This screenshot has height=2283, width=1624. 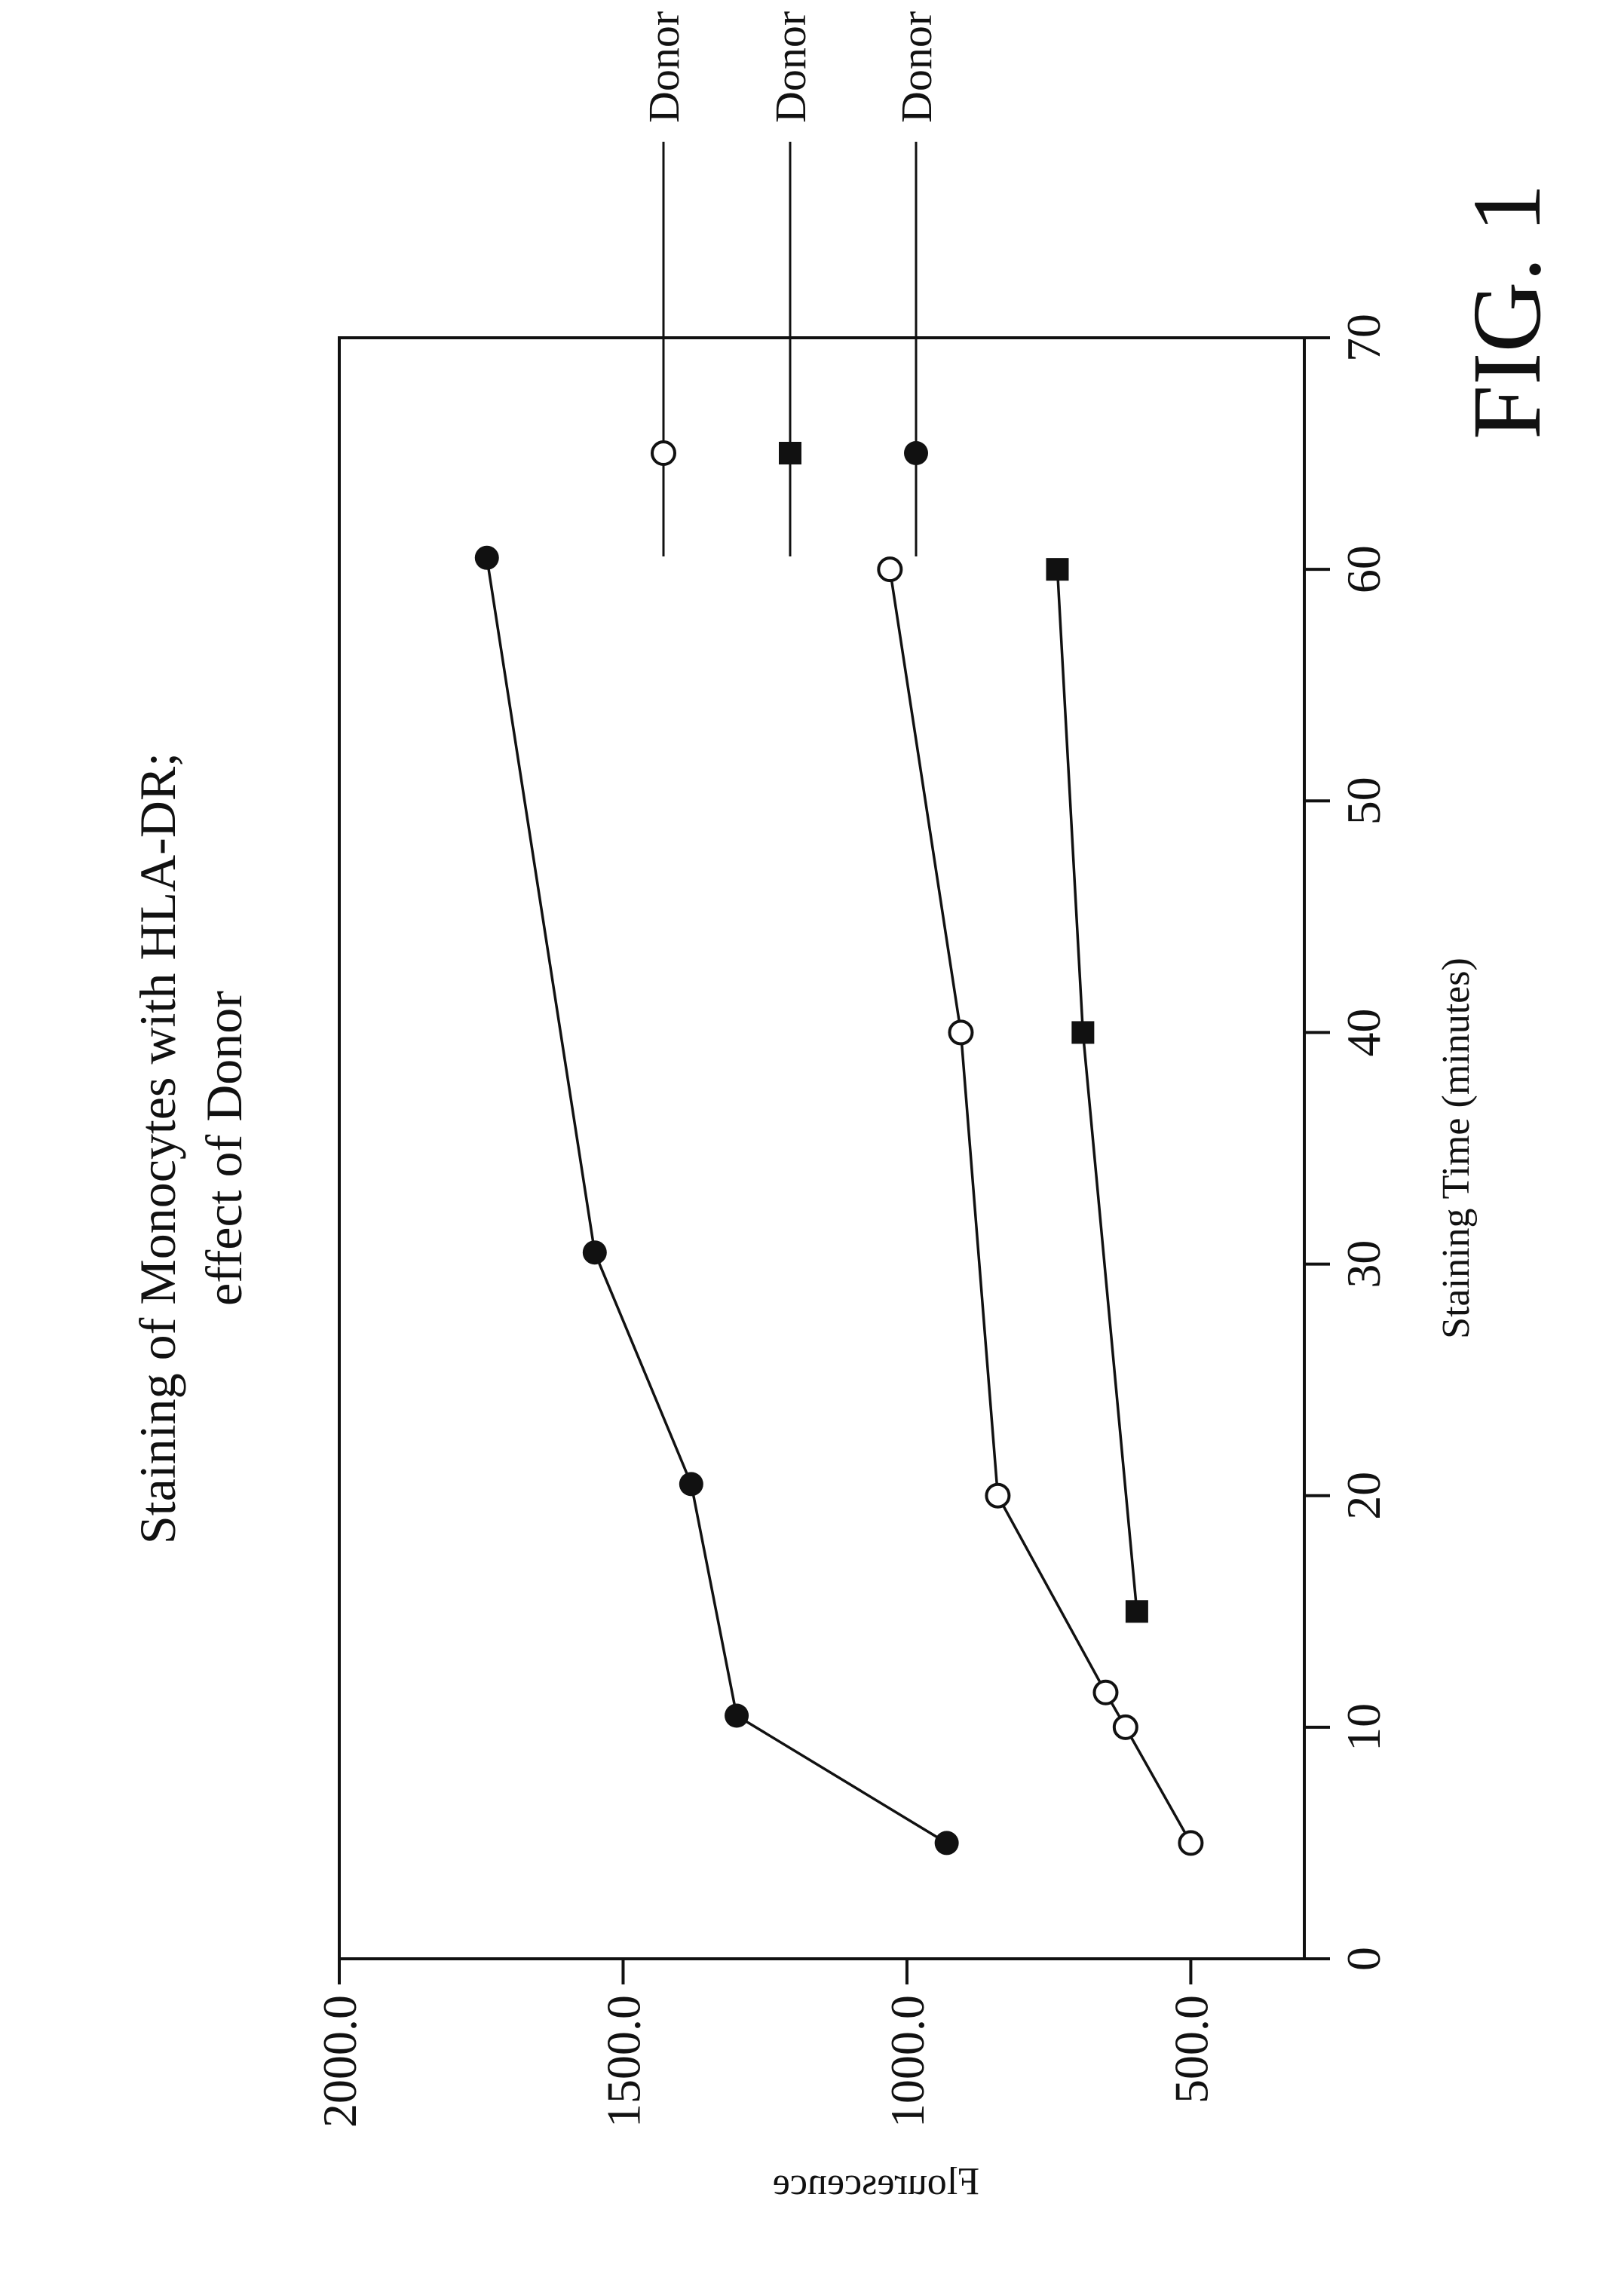 I want to click on x-tick-label: 50, so click(x=1363, y=801).